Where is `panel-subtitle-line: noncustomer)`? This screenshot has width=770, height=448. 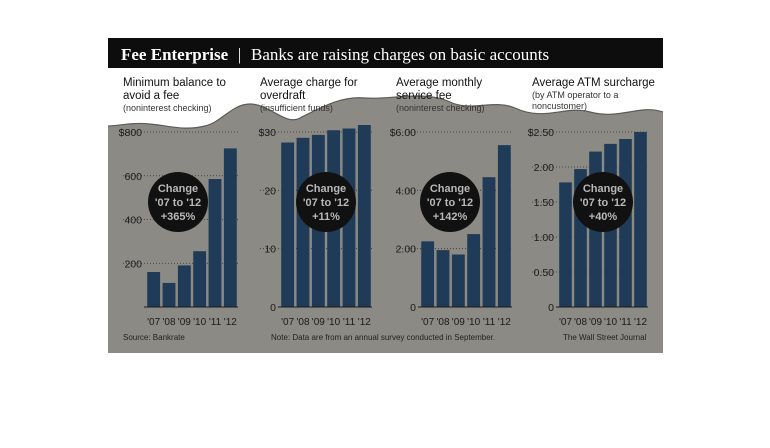 panel-subtitle-line: noncustomer) is located at coordinates (559, 106).